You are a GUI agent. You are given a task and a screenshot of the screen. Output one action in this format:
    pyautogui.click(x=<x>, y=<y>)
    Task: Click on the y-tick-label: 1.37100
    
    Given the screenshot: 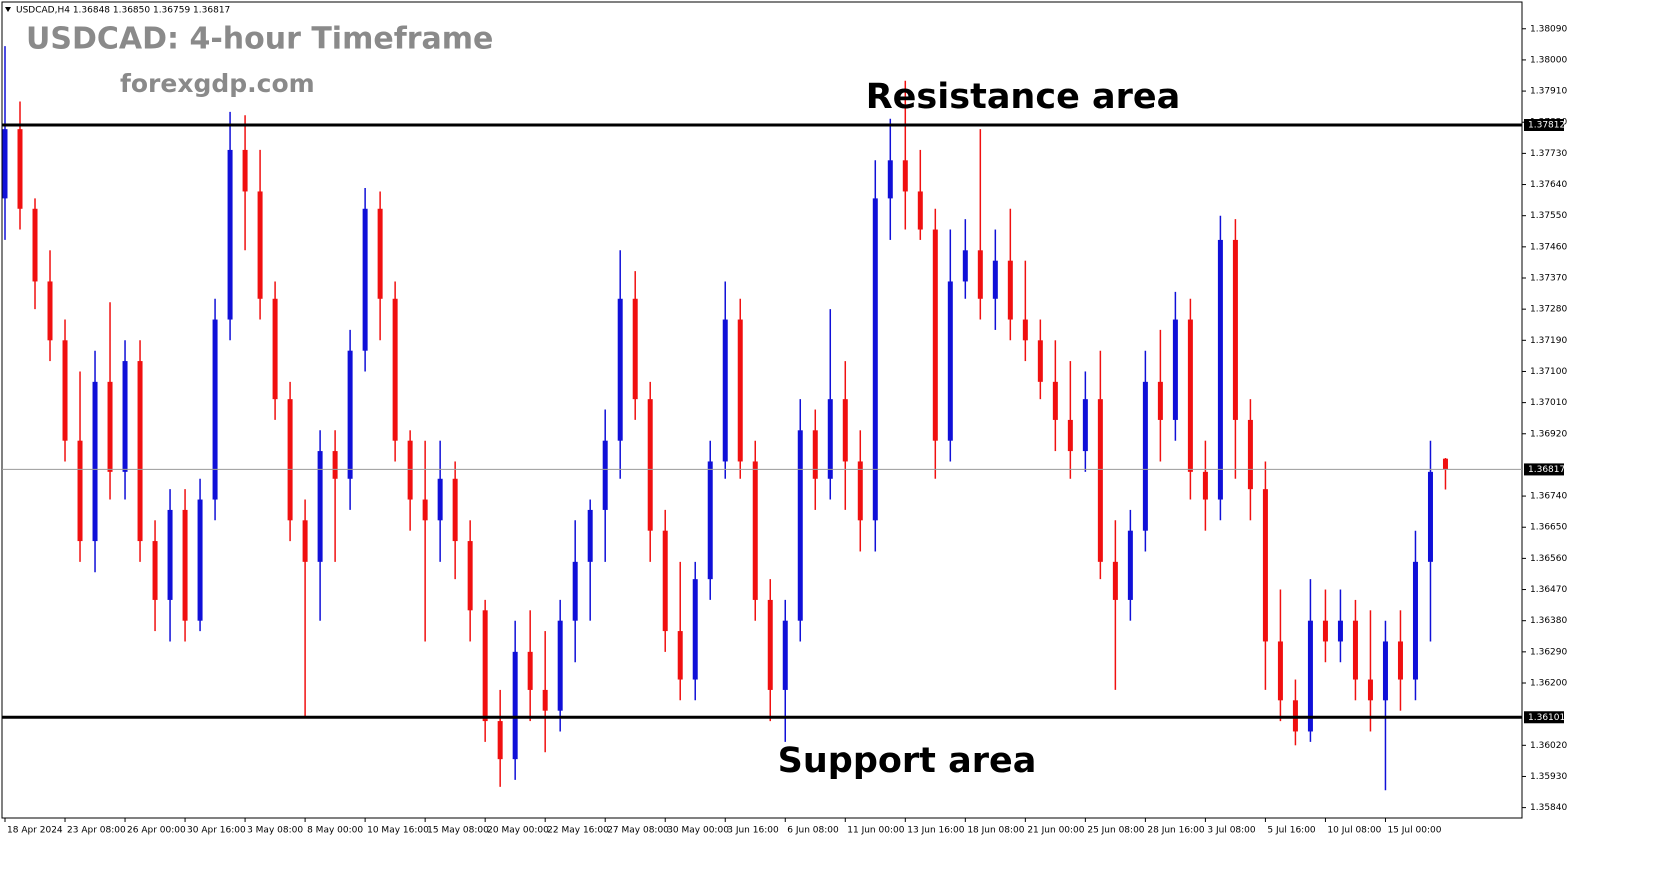 What is the action you would take?
    pyautogui.click(x=1548, y=372)
    